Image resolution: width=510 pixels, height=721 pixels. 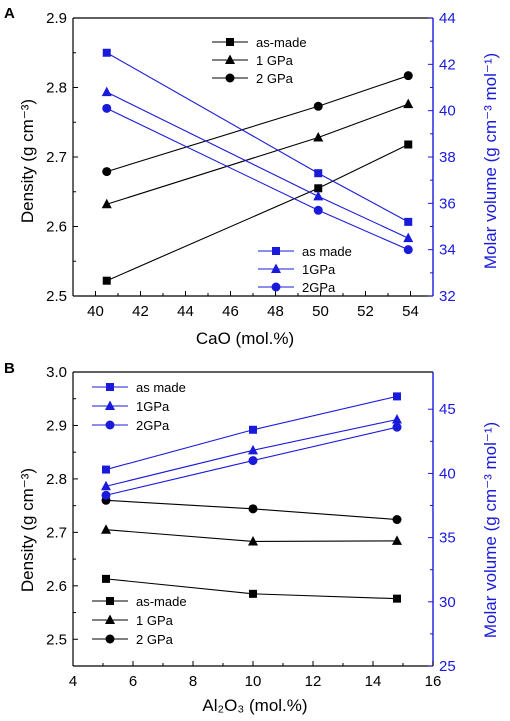 I want to click on panel-a-series-line-left-1-gpa, so click(x=257, y=154).